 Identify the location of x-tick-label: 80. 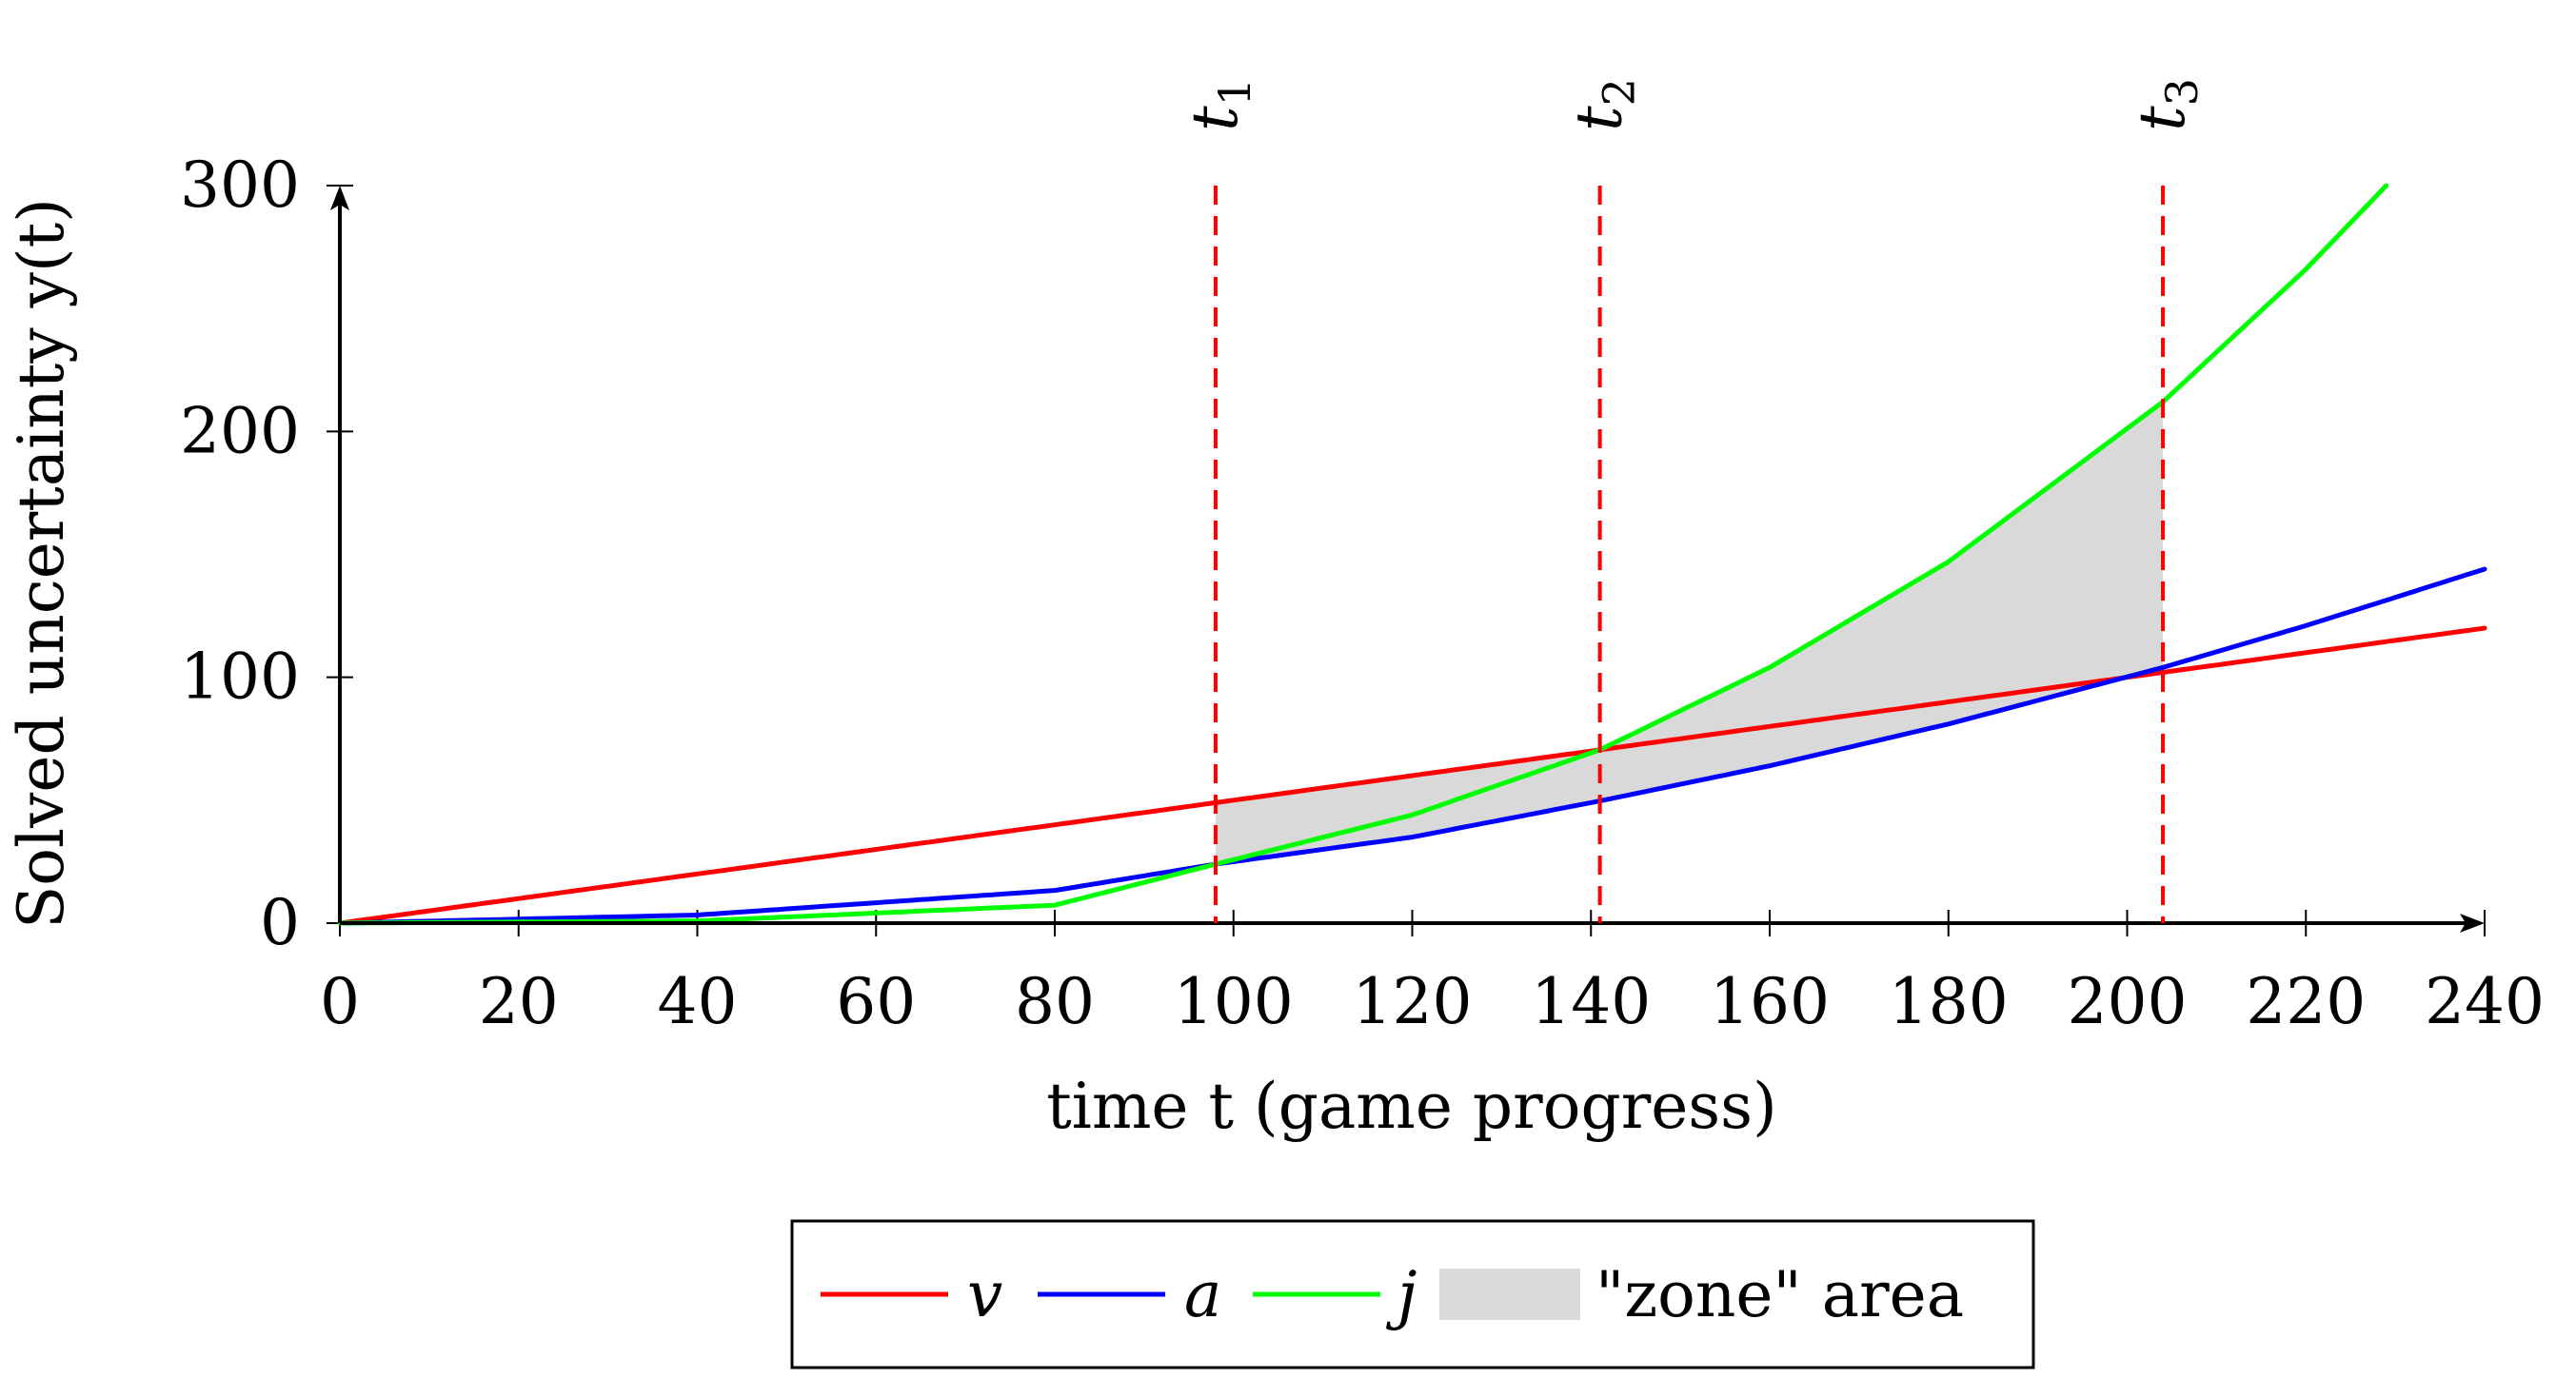
(1055, 1001).